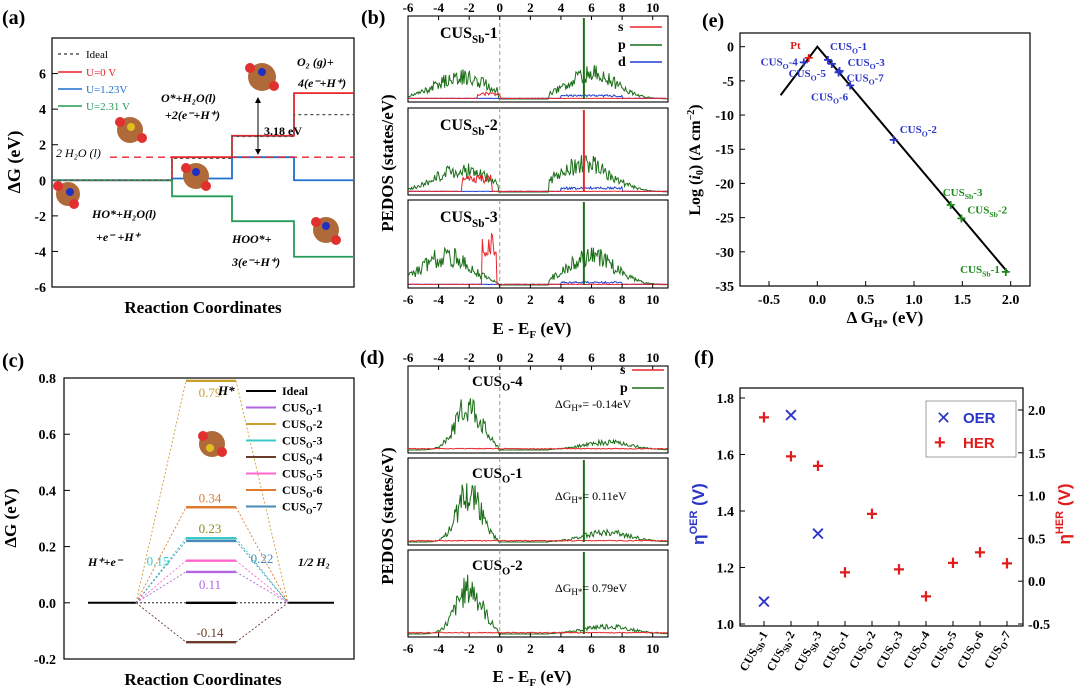 The width and height of the screenshot is (1080, 689). Describe the element at coordinates (42, 110) in the screenshot. I see `ytick-label: 4` at that location.